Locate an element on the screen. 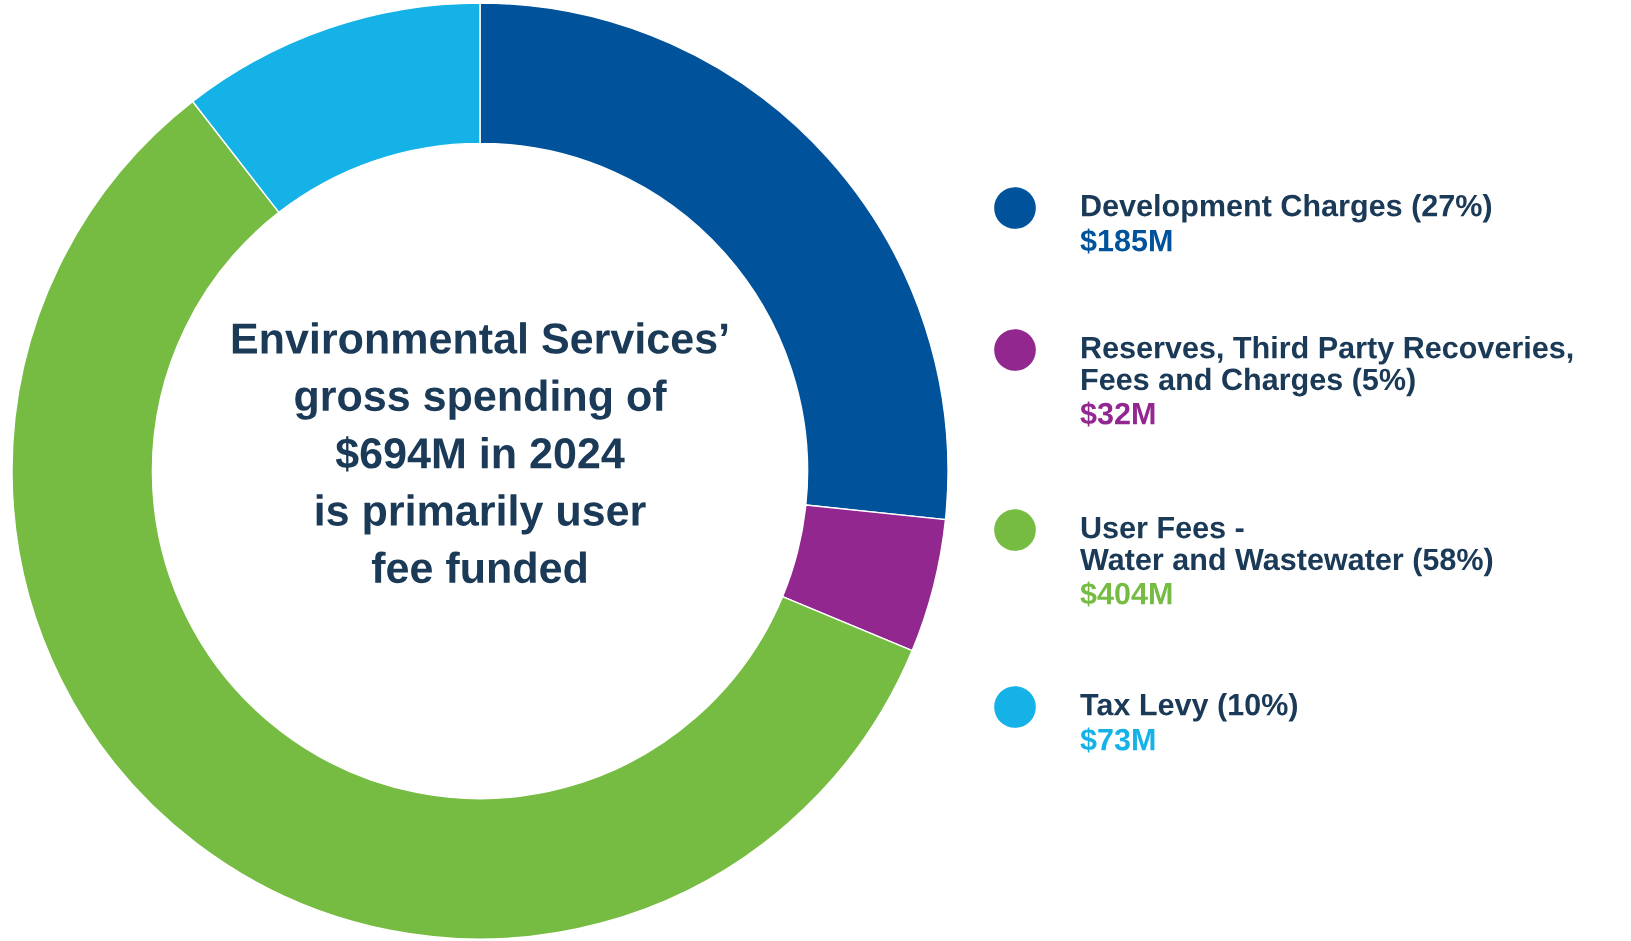  legend-label: Reserves, Third Party Recoveries, Fees and Charges (5%) is located at coordinates (1327, 366).